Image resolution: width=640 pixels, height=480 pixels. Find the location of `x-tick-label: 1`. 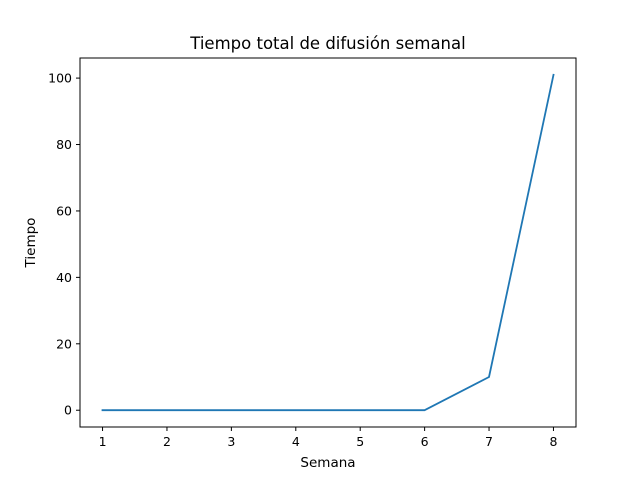

x-tick-label: 1 is located at coordinates (103, 441).